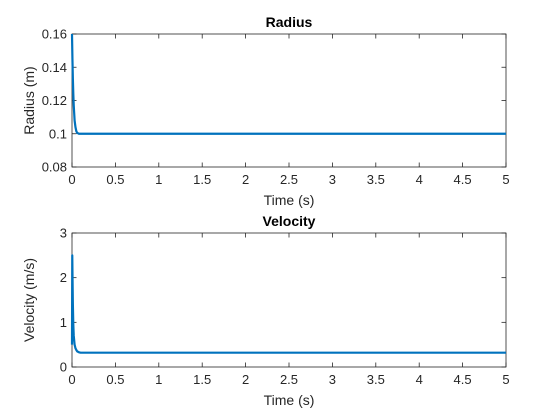  Describe the element at coordinates (63, 233) in the screenshot. I see `y-tick-label: 3` at that location.